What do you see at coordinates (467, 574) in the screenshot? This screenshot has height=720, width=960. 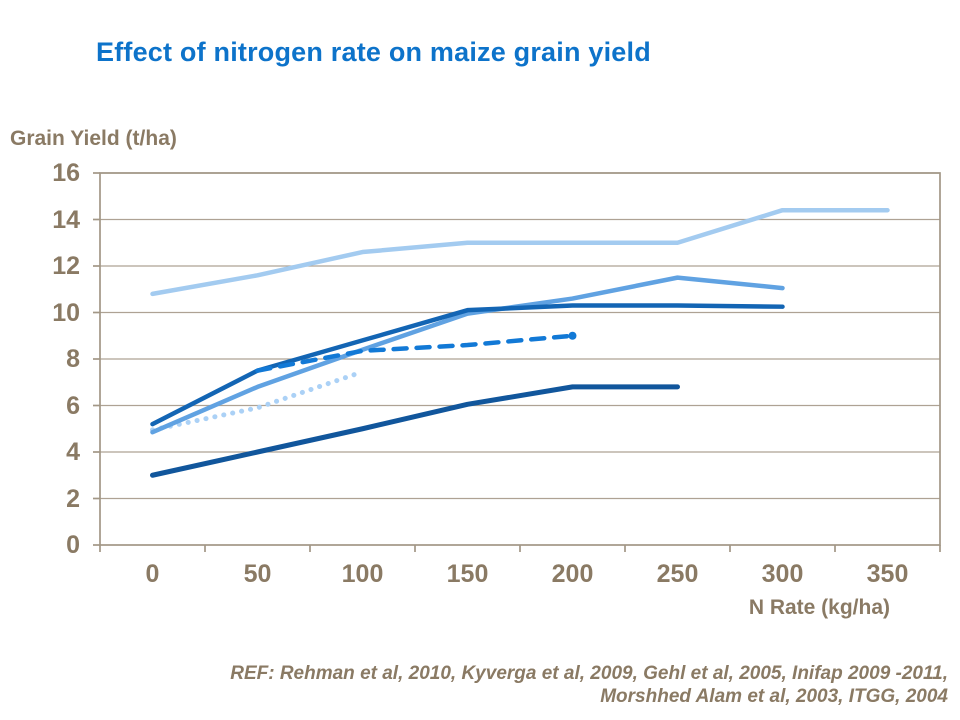 I see `x-tick-label: 150` at bounding box center [467, 574].